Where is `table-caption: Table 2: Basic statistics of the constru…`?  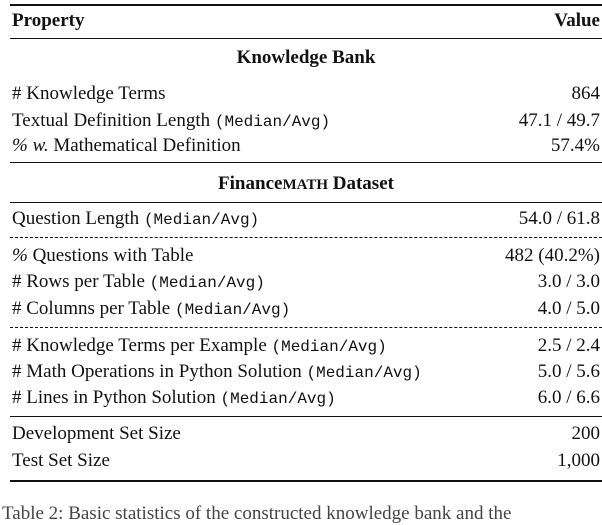 table-caption: Table 2: Basic statistics of the constru… is located at coordinates (257, 513).